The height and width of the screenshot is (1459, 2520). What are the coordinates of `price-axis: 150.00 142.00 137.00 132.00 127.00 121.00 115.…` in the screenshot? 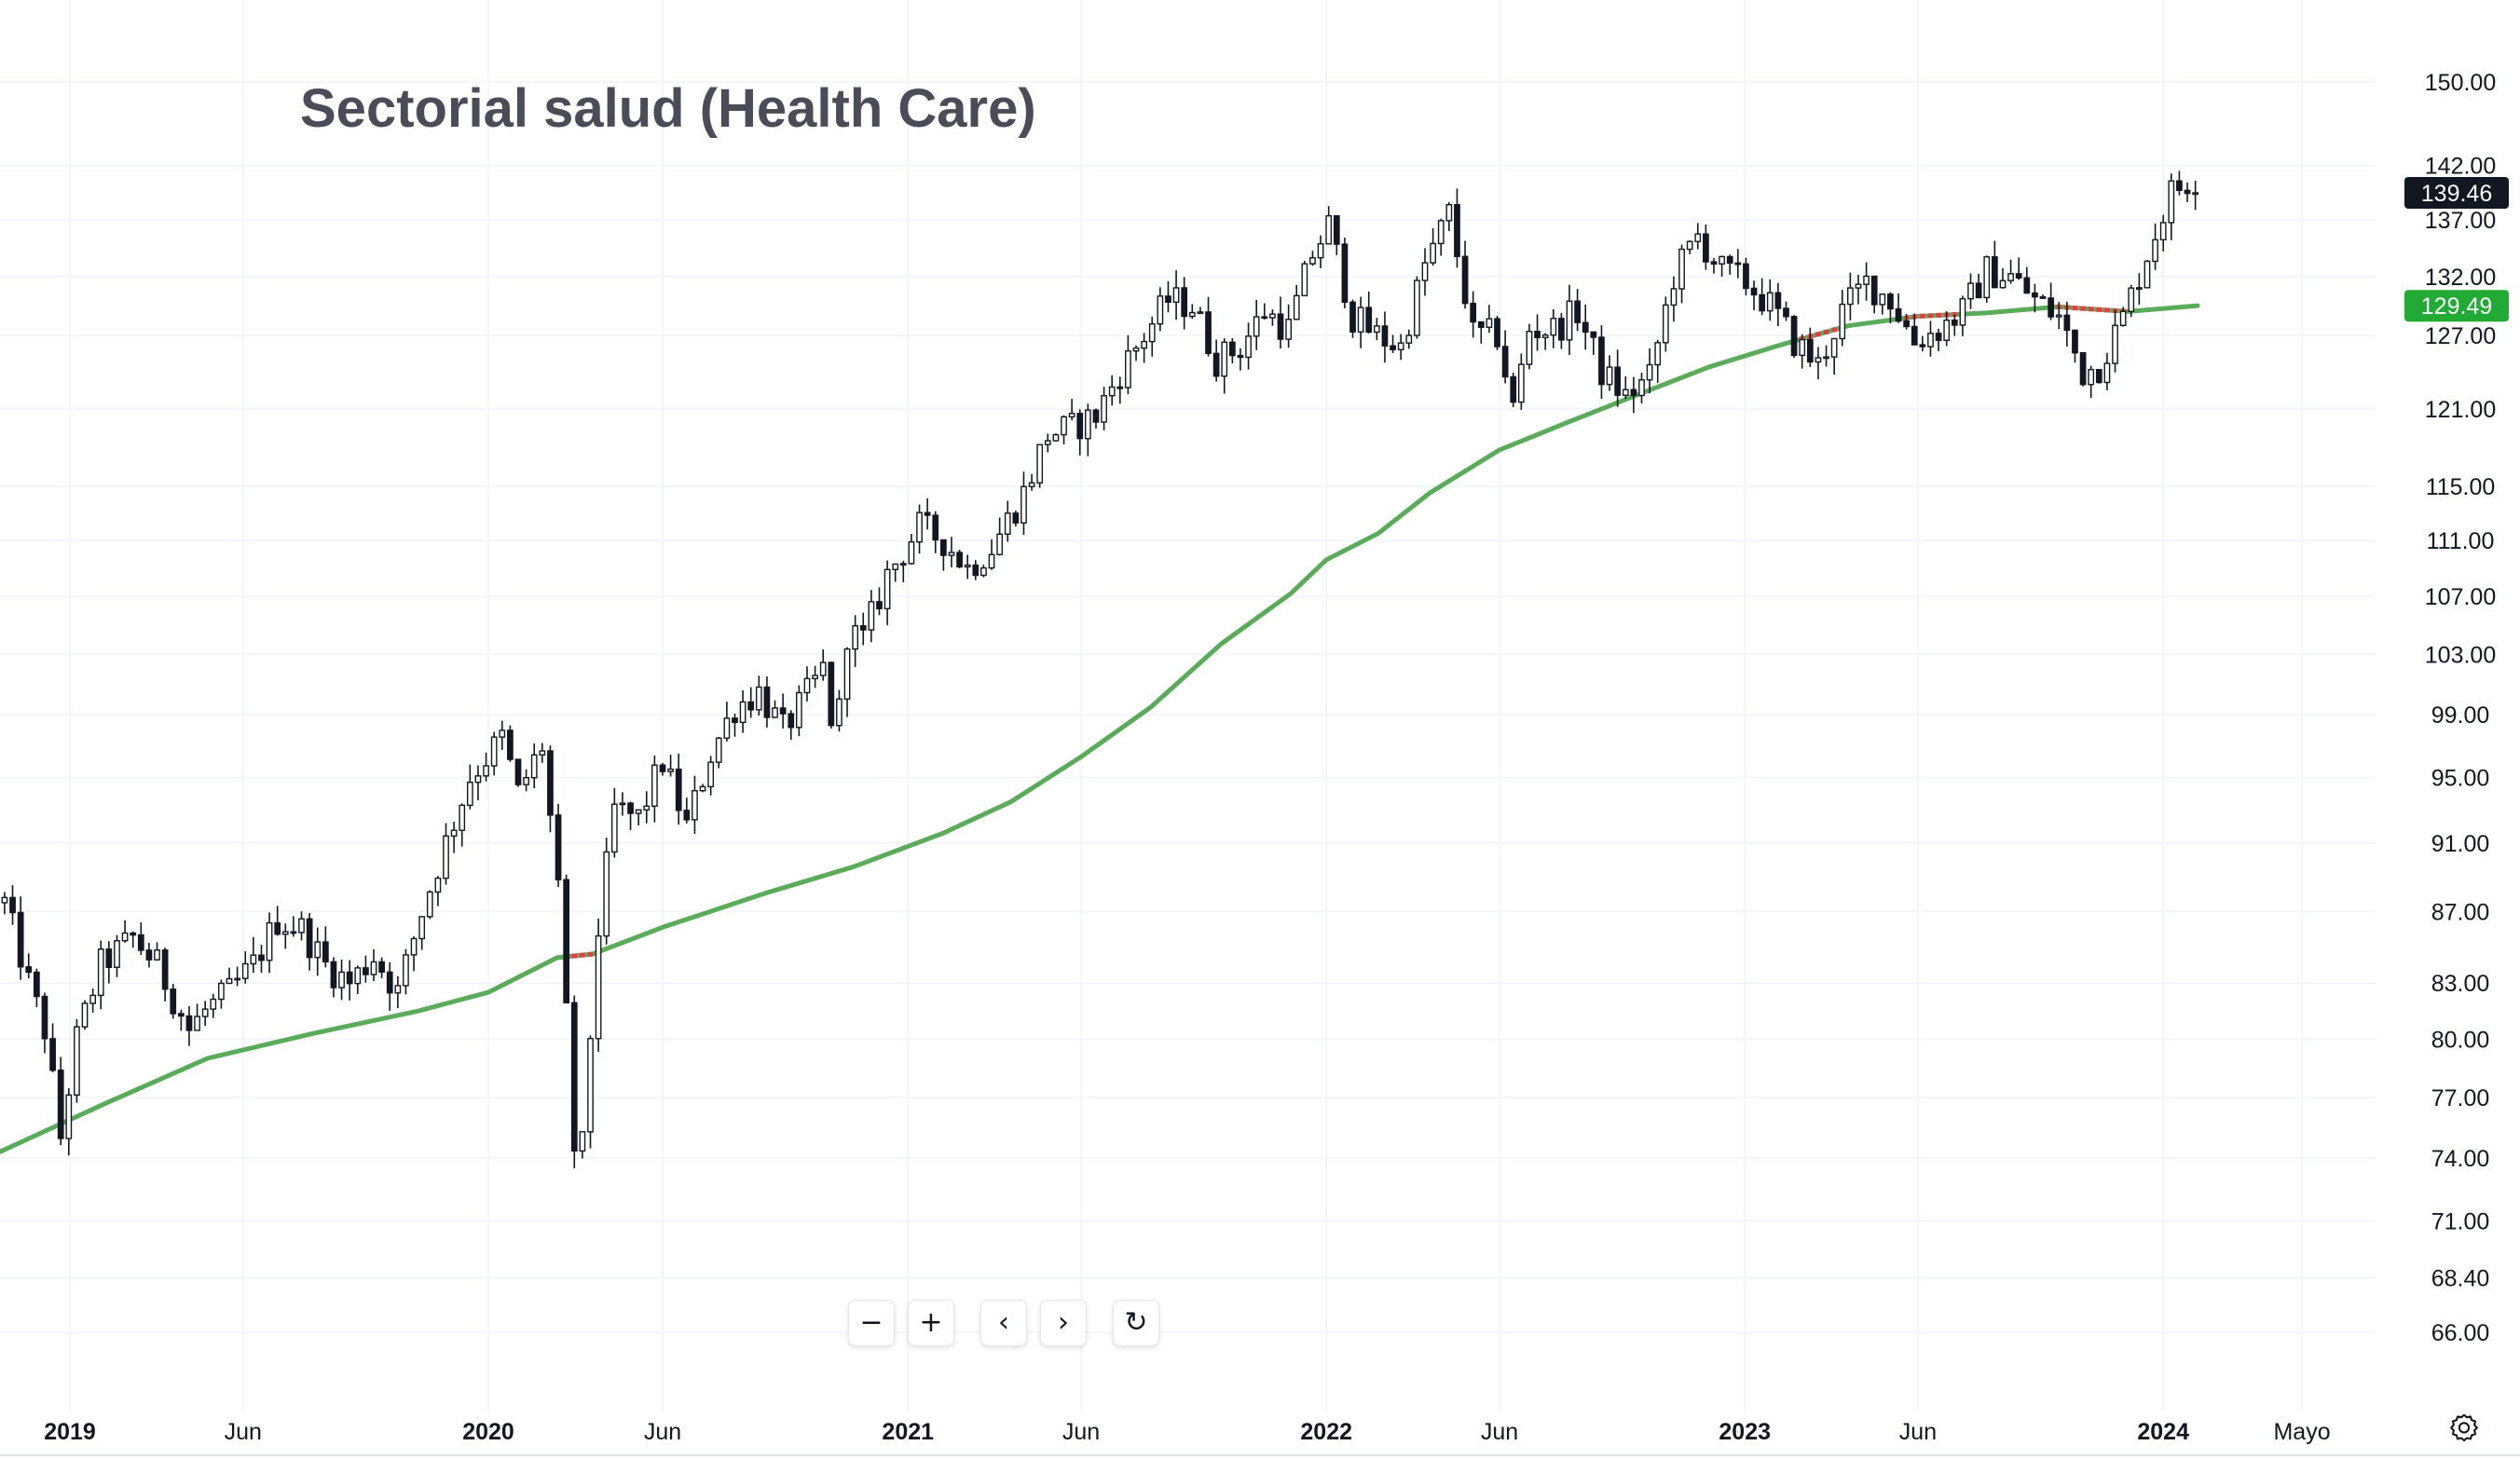 It's located at (2460, 708).